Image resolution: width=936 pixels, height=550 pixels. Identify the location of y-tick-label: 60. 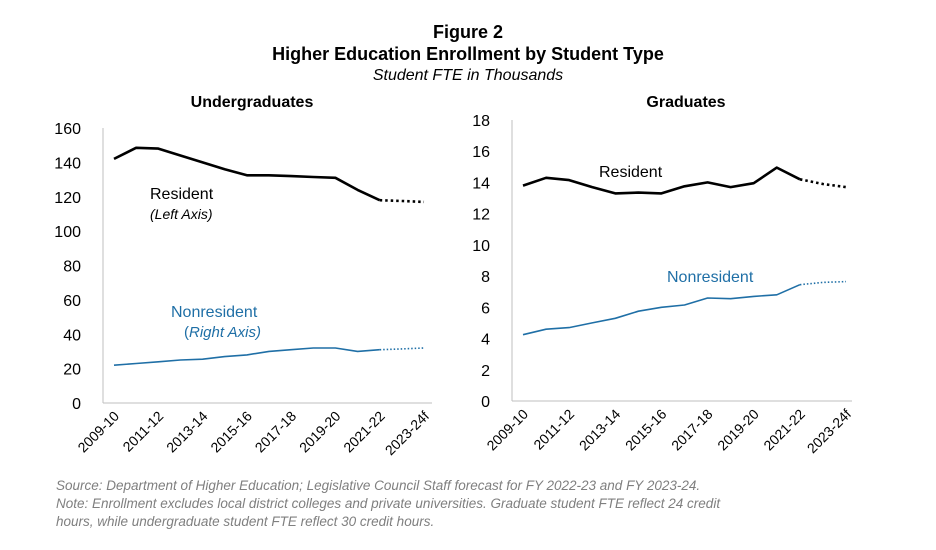
(72, 301).